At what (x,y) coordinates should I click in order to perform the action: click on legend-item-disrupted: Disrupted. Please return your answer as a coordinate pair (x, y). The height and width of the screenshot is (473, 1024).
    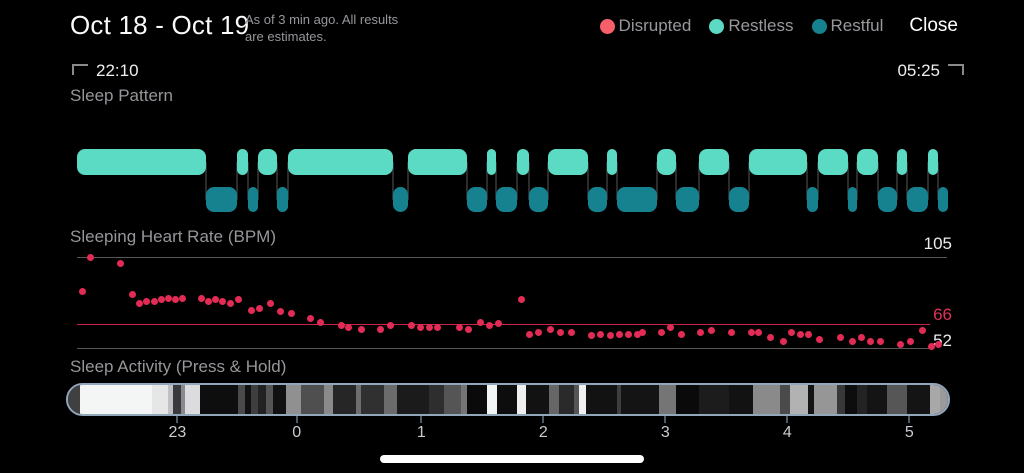
    Looking at the image, I should click on (645, 26).